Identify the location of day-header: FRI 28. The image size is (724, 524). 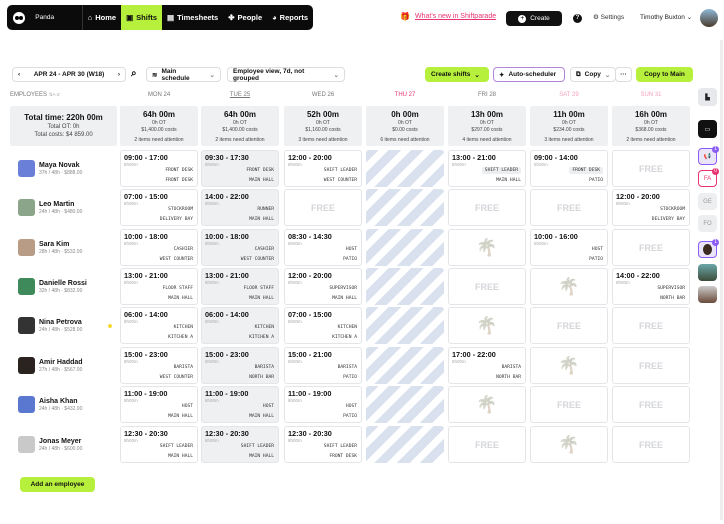
(486, 95).